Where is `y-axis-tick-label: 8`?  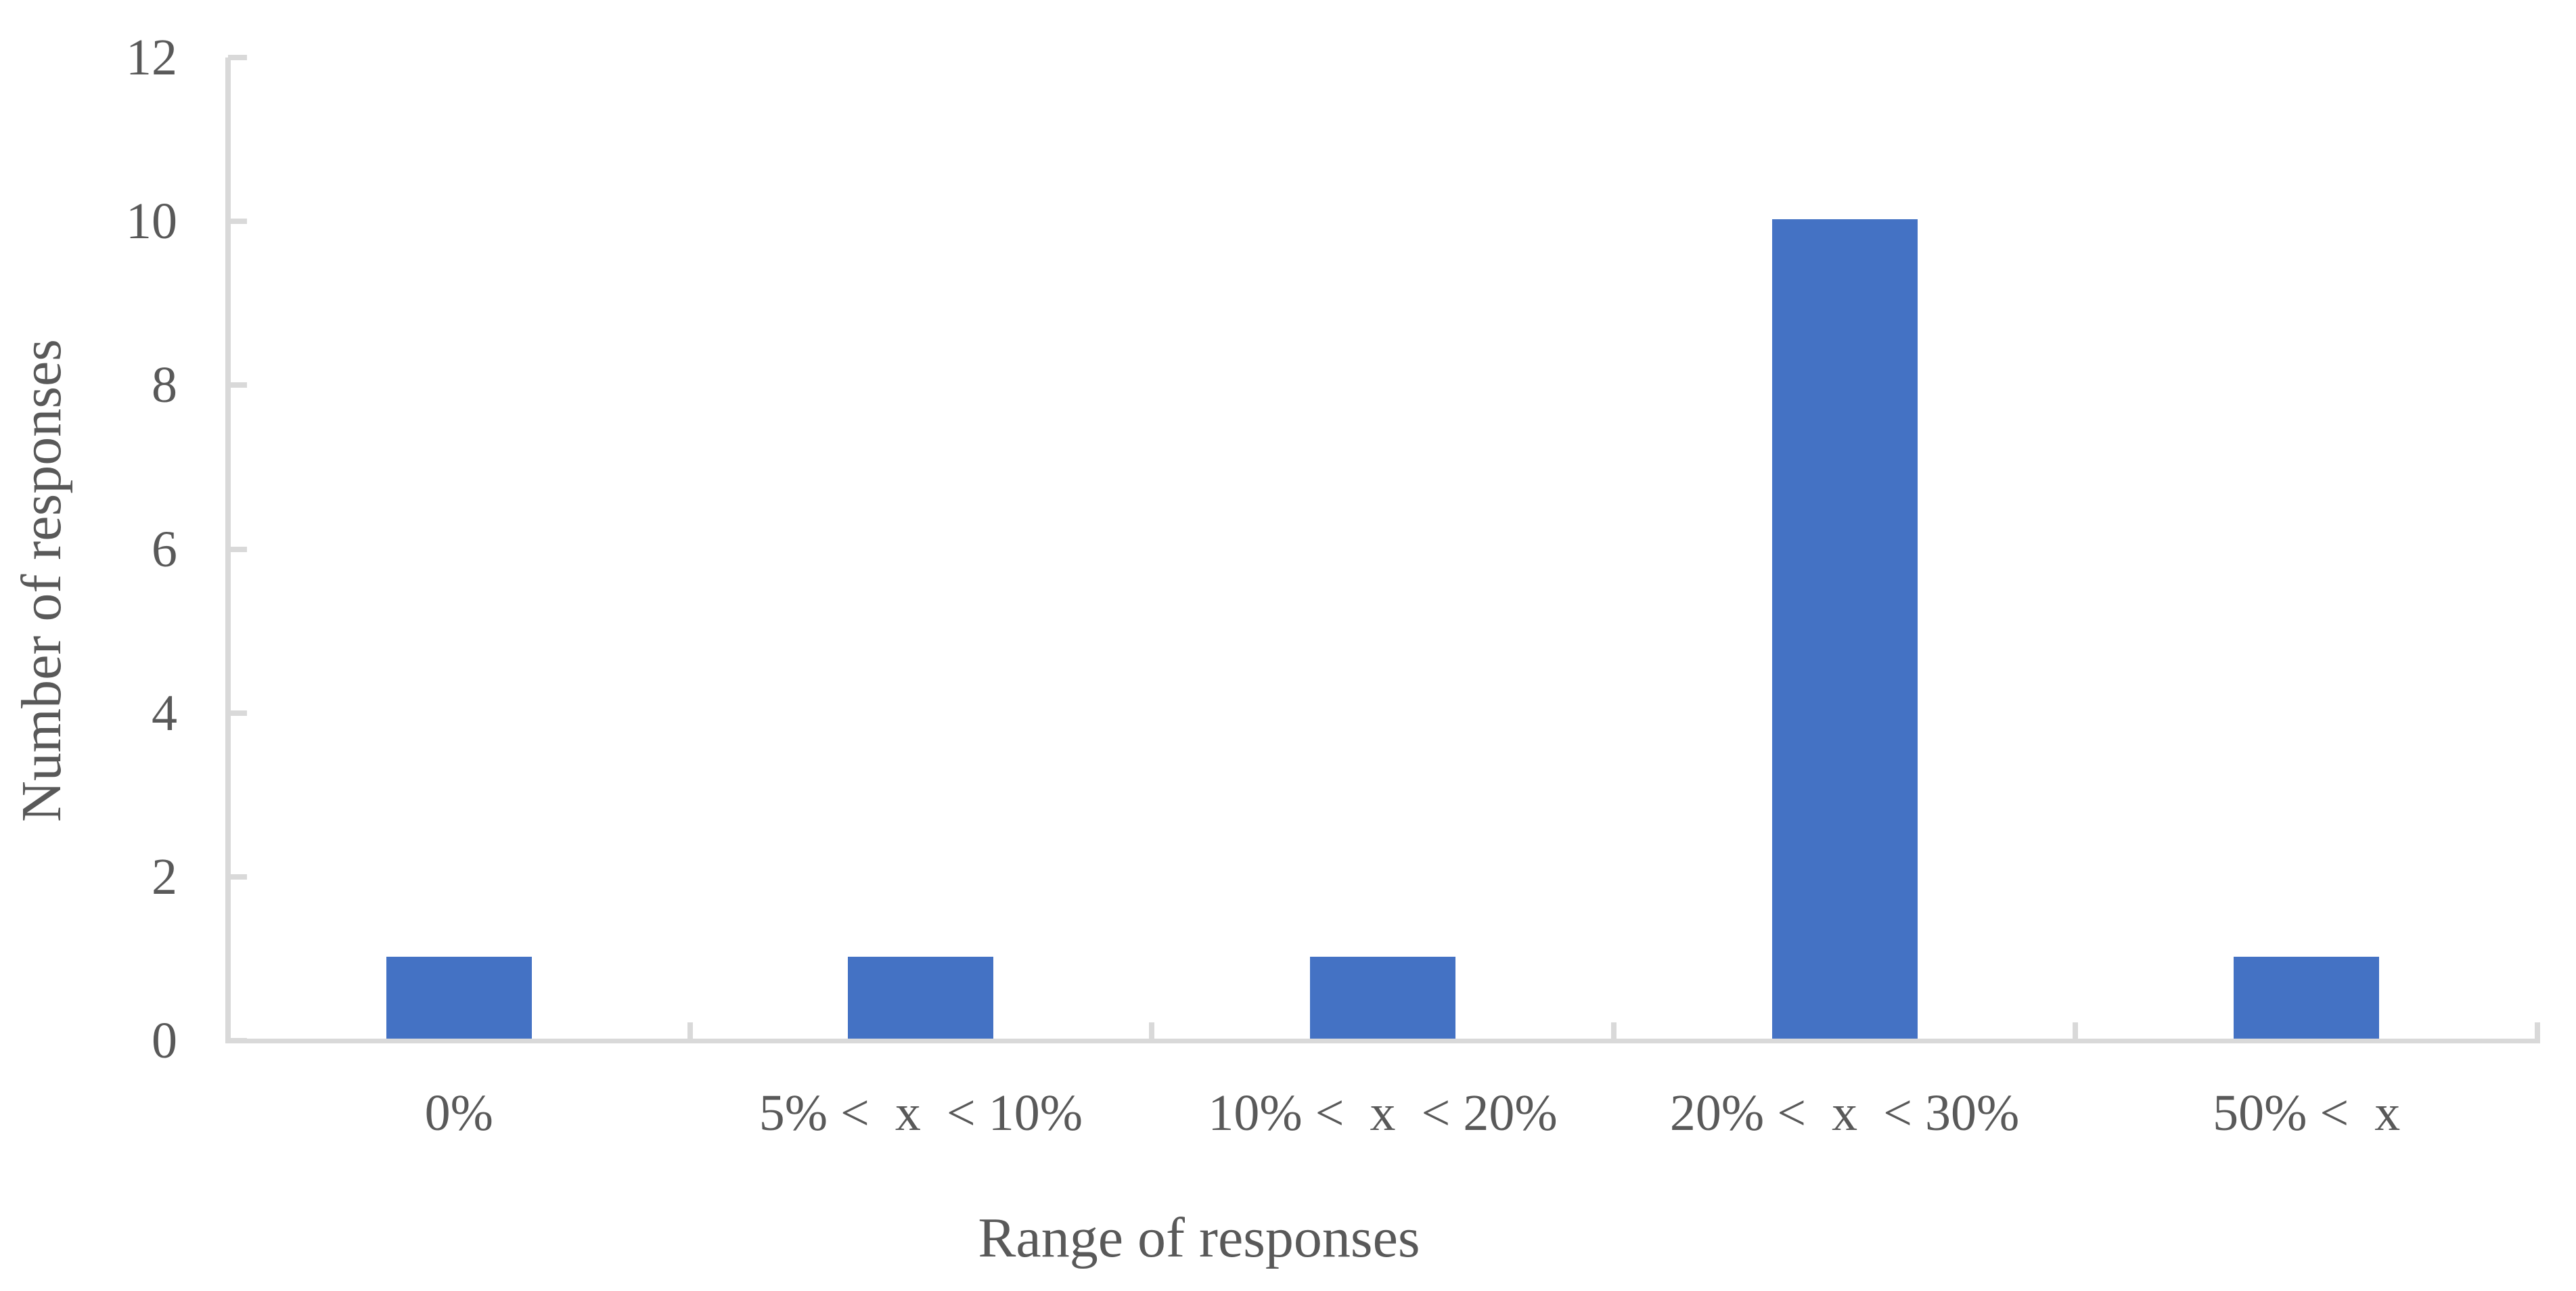
y-axis-tick-label: 8 is located at coordinates (164, 385).